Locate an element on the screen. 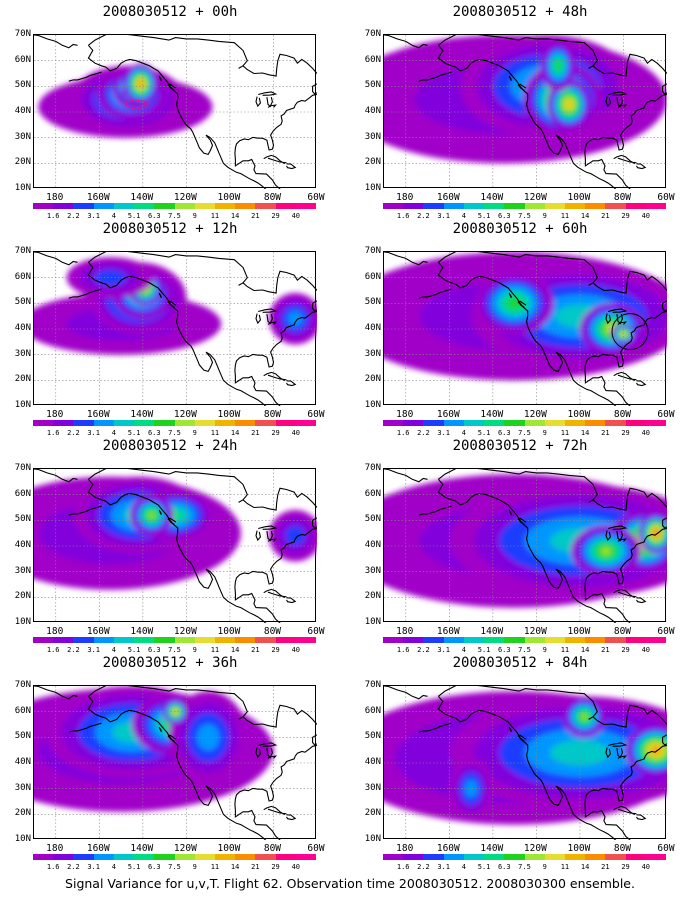  lon-label: 80W is located at coordinates (622, 414).